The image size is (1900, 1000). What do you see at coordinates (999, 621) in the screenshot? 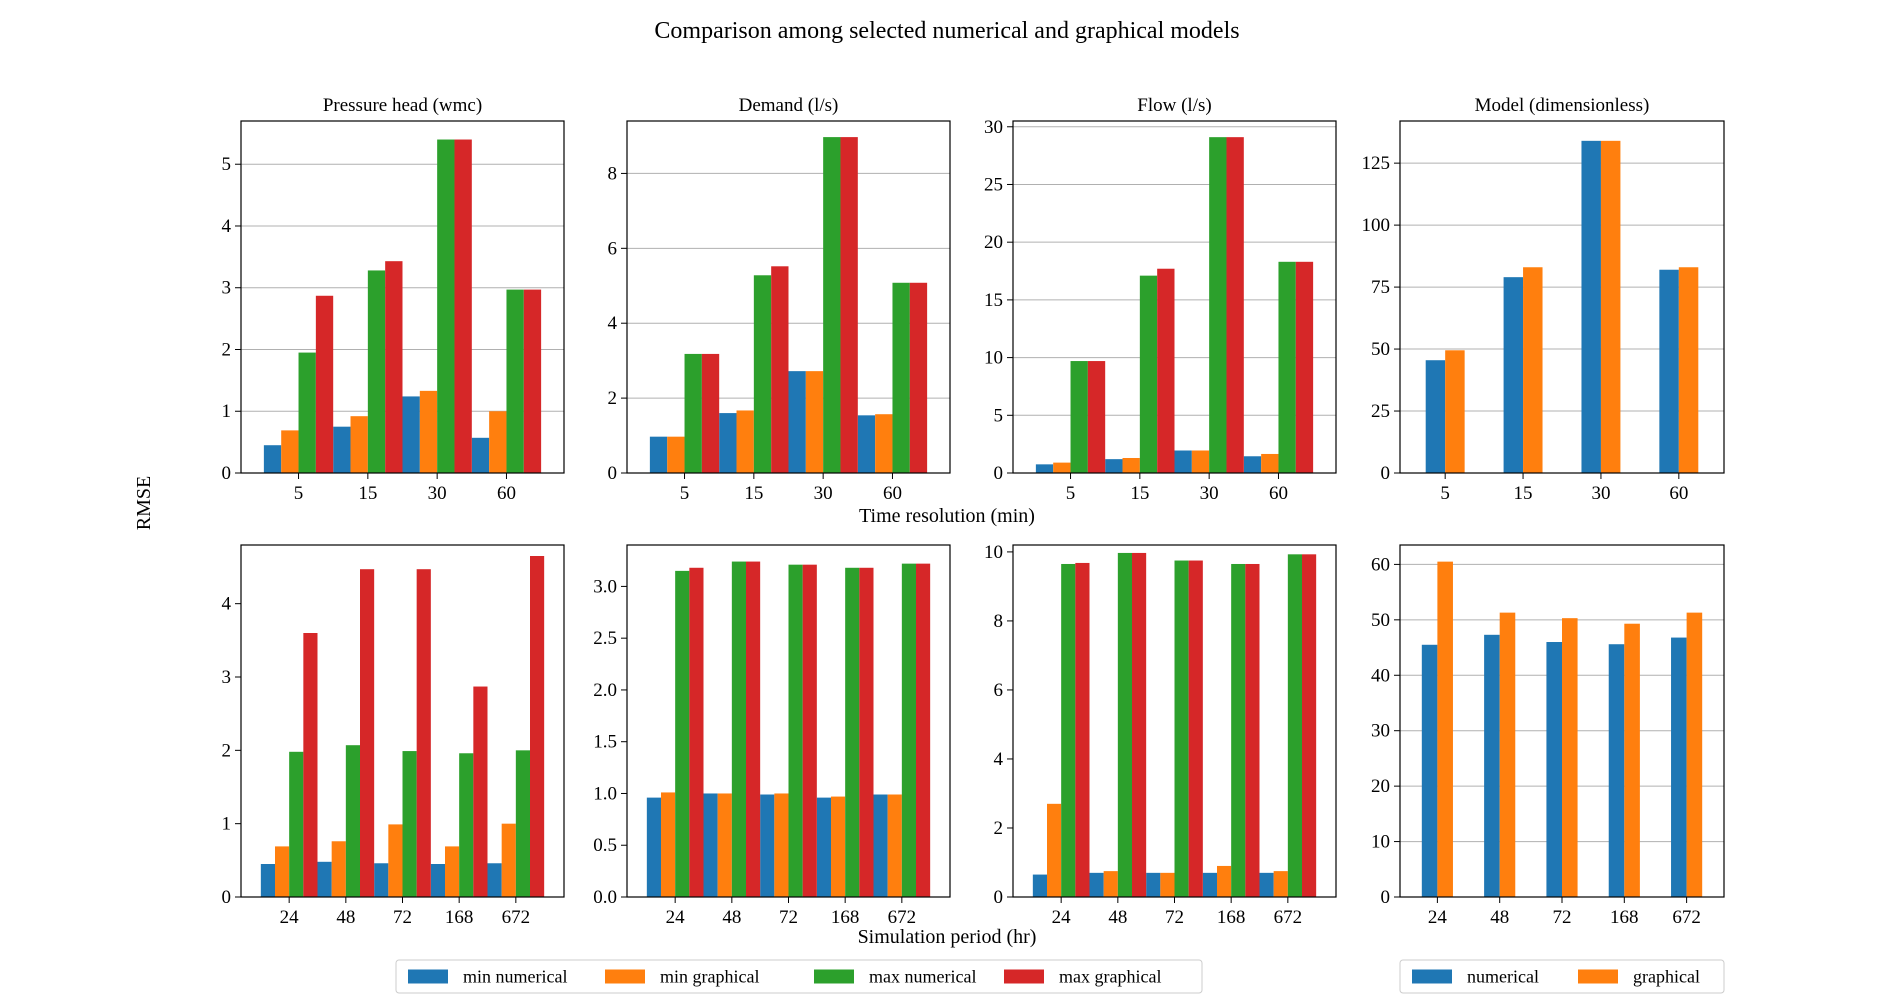
I see `y-tick-label: 8` at bounding box center [999, 621].